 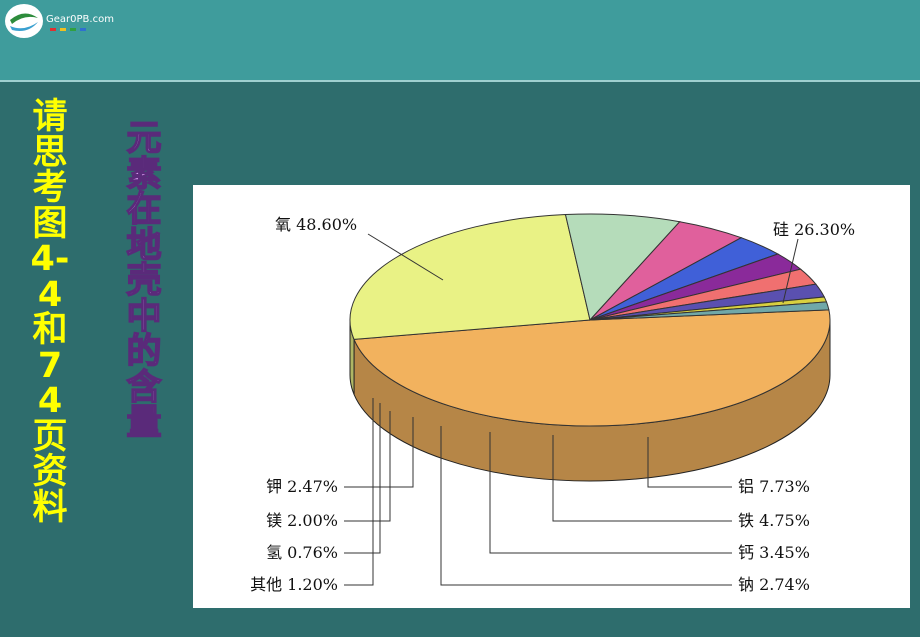 What do you see at coordinates (460, 40) in the screenshot?
I see `header-bar: Gear0PB.com` at bounding box center [460, 40].